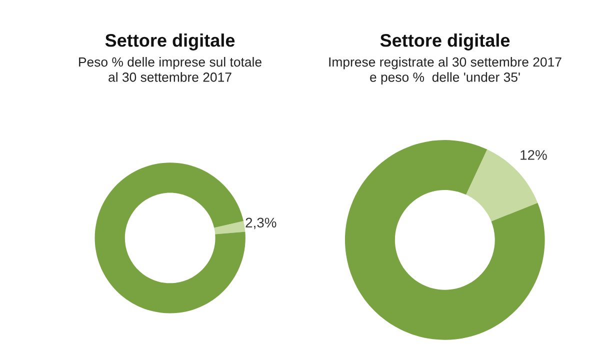 This screenshot has width=600, height=360. What do you see at coordinates (170, 69) in the screenshot?
I see `chart-subtitle: Peso % delle imprese sul totale al 30 settembre 2017` at bounding box center [170, 69].